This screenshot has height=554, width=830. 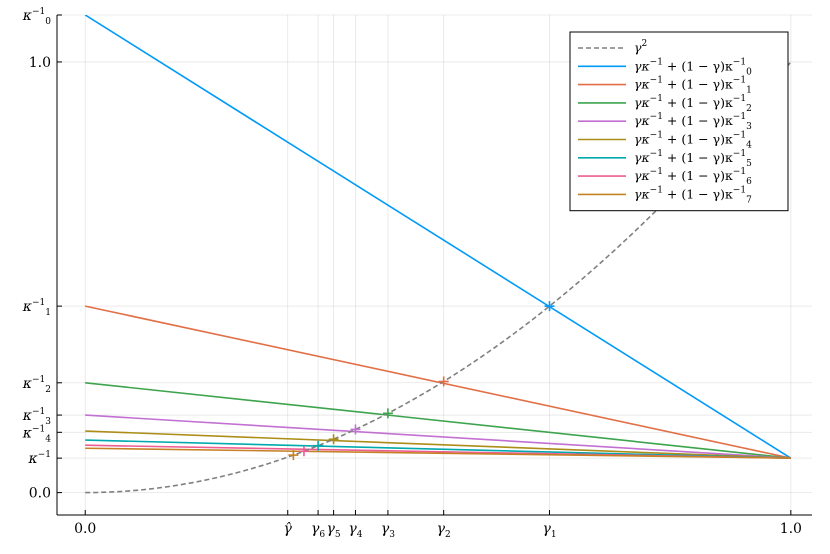 What do you see at coordinates (444, 530) in the screenshot?
I see `x-tick-label-6: γ2​` at bounding box center [444, 530].